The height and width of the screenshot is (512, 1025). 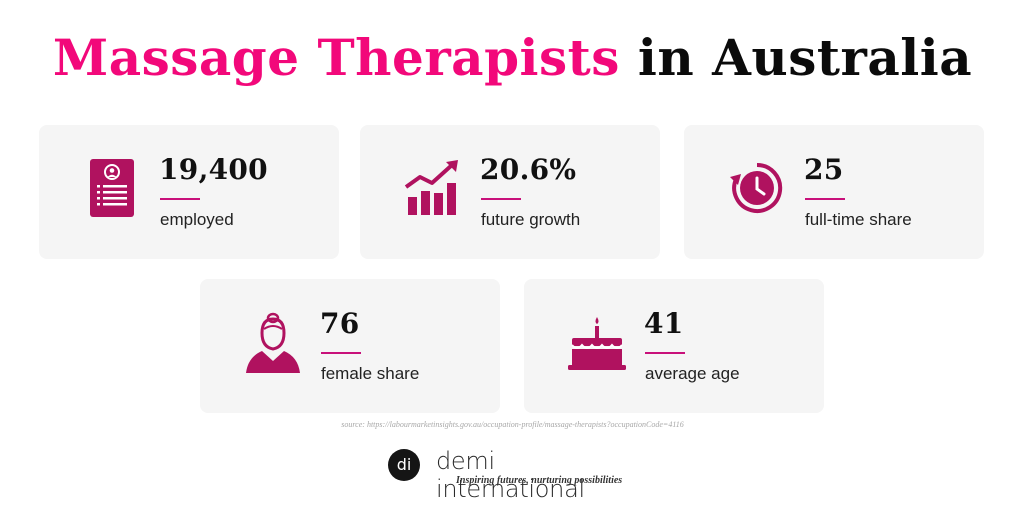 What do you see at coordinates (336, 57) in the screenshot?
I see `title-accent: Massage Therapists` at bounding box center [336, 57].